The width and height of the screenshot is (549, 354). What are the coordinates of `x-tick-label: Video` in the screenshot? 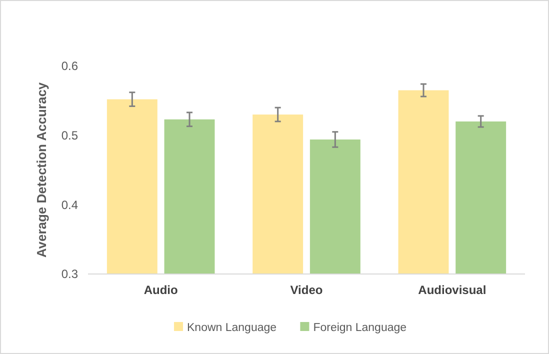 It's located at (306, 290).